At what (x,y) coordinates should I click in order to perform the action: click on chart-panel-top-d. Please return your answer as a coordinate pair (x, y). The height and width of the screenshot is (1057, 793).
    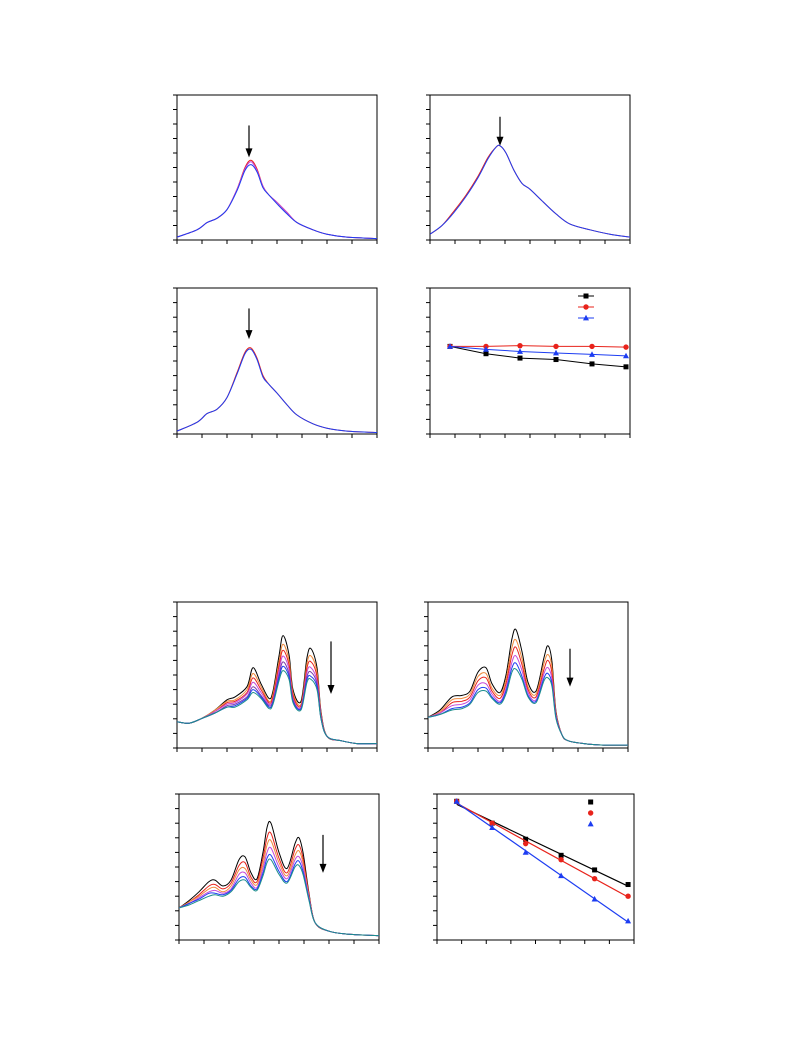
    Looking at the image, I should click on (528, 362).